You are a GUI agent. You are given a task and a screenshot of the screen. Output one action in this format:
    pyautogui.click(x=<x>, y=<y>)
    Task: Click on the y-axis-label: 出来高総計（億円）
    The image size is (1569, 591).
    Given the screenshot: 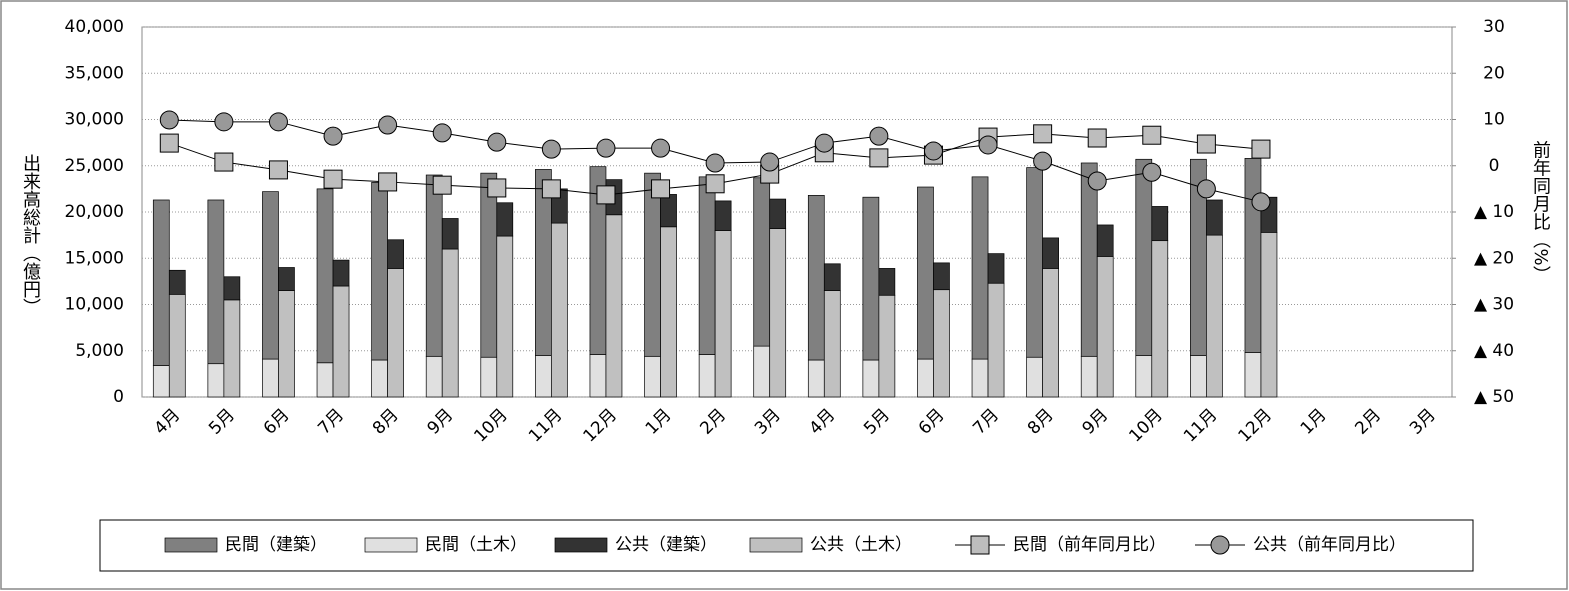 What is the action you would take?
    pyautogui.click(x=30, y=235)
    